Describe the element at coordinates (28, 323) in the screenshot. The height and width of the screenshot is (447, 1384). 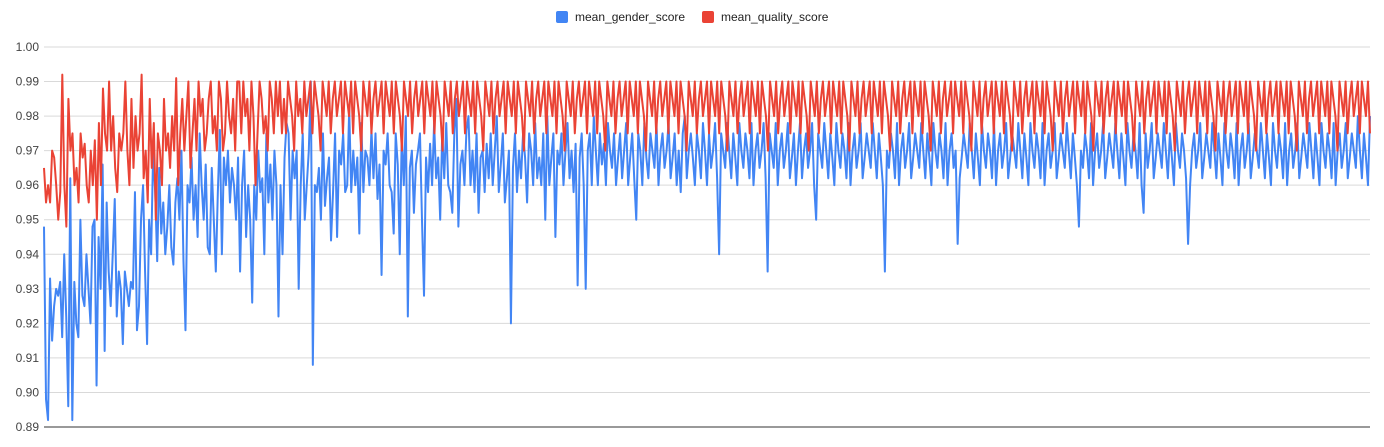
I see `y-tick-label: 0.92` at that location.